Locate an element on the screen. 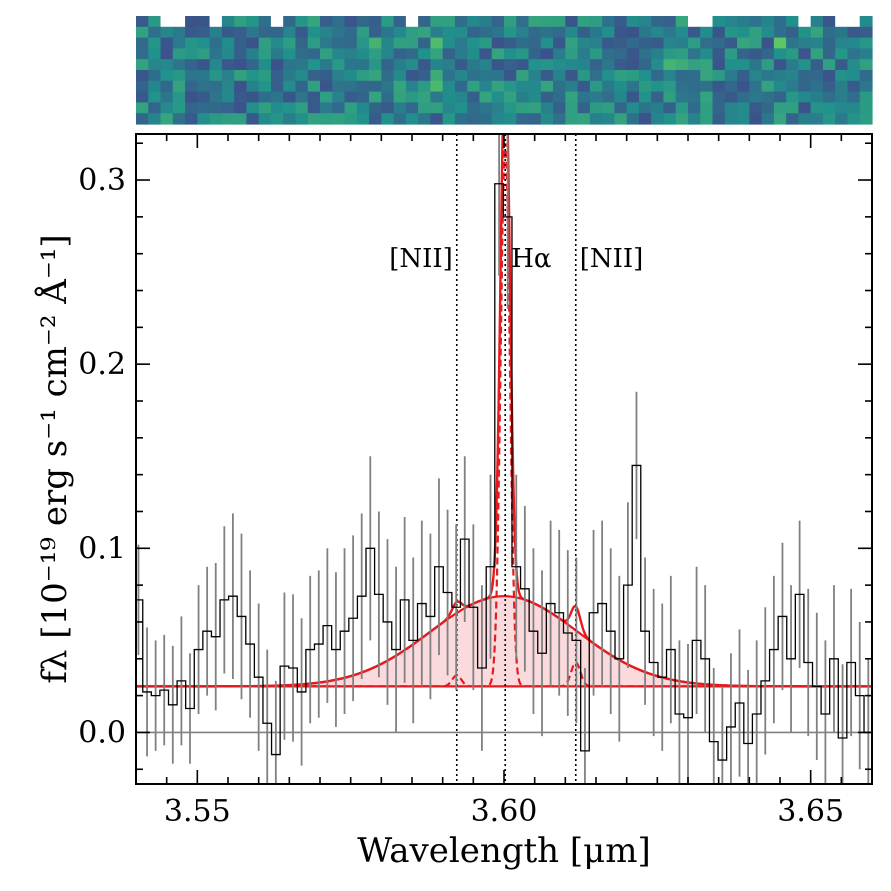 This screenshot has width=891, height=891. image-masked-pixel is located at coordinates (805, 22).